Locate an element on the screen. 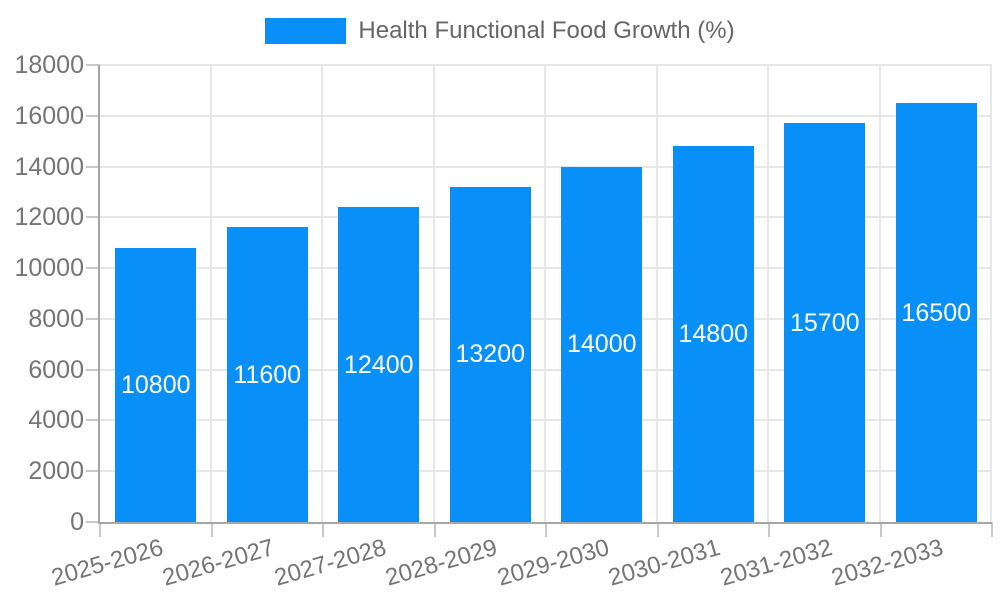 The width and height of the screenshot is (1000, 600). bar-value-label: 14800 is located at coordinates (713, 334).